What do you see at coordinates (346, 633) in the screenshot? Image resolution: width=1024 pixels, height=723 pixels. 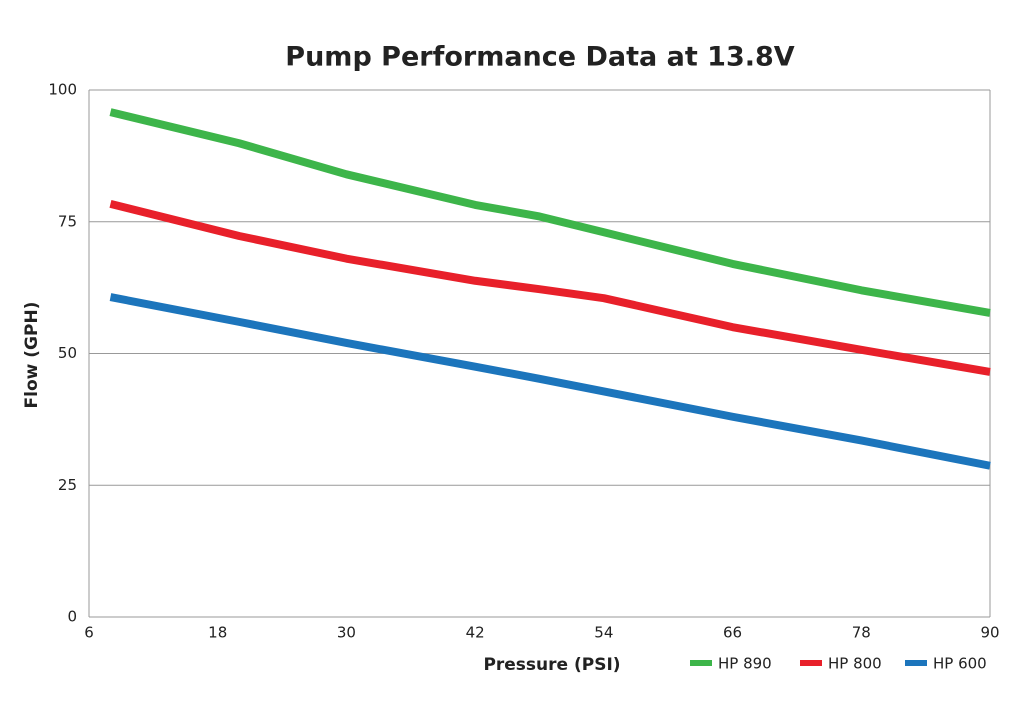 I see `x-tick-label: 30` at bounding box center [346, 633].